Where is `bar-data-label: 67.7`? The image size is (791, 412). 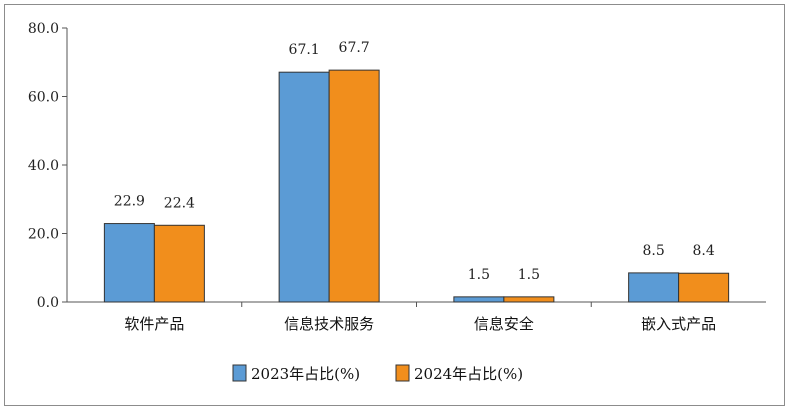 bar-data-label: 67.7 is located at coordinates (354, 48).